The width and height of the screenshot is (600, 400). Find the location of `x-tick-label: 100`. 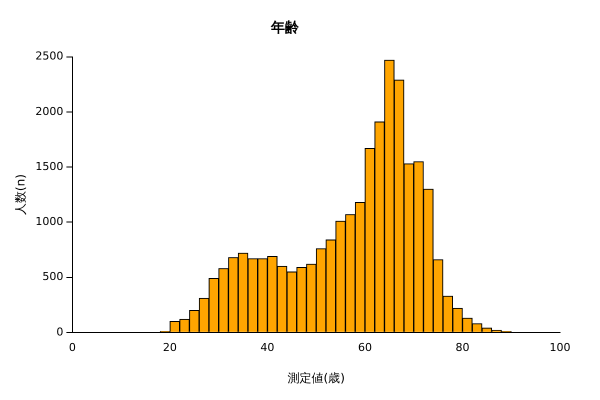

x-tick-label: 100 is located at coordinates (560, 347).